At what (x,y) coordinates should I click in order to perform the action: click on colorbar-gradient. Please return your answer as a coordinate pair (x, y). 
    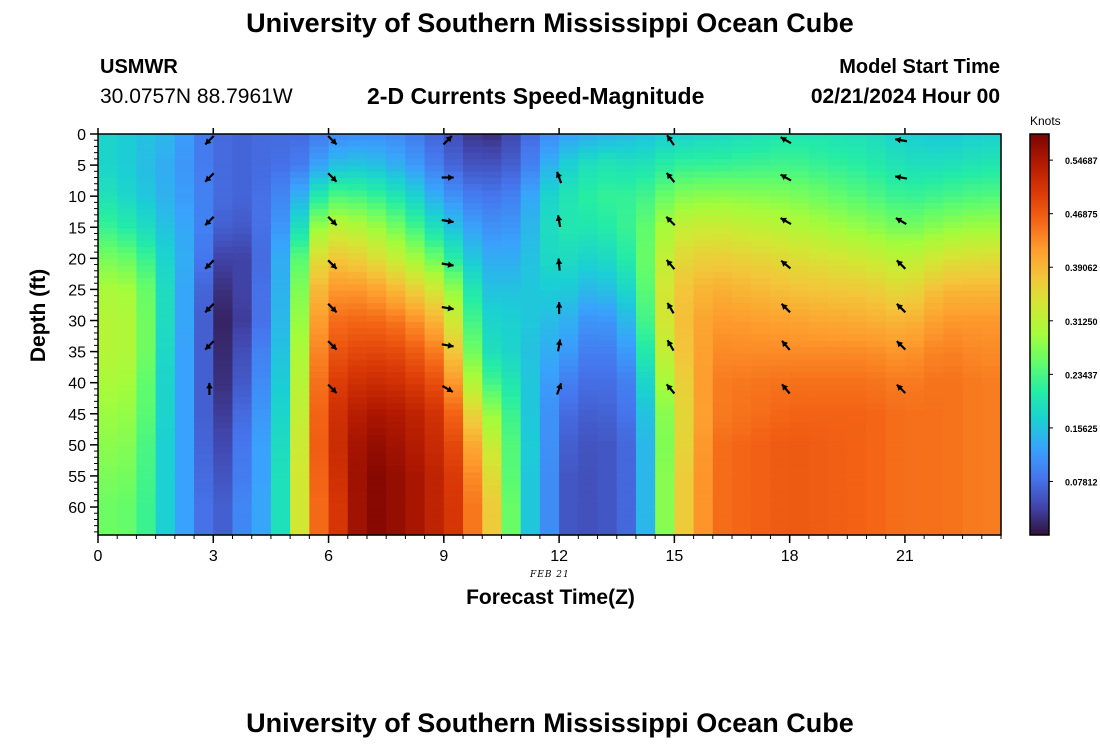
    Looking at the image, I should click on (1039, 334).